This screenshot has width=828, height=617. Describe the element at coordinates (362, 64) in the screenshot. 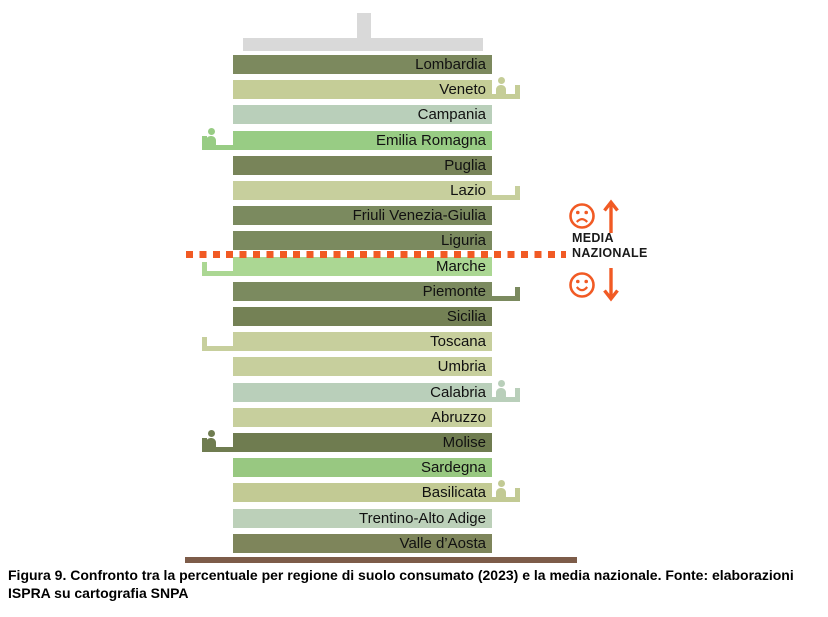

I see `region-bar: Lombardia` at that location.